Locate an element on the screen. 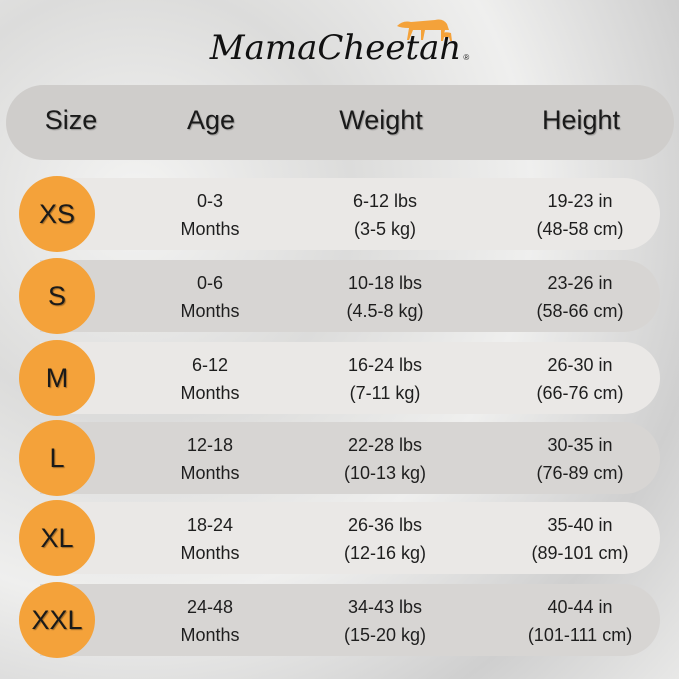 This screenshot has width=679, height=679. logo-text: MamaCheetah is located at coordinates (335, 48).